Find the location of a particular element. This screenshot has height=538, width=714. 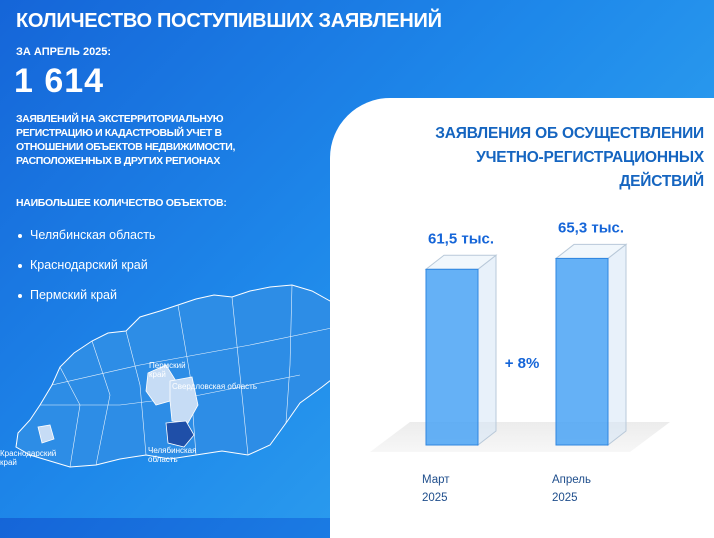

growth-annotation: + 8% is located at coordinates (522, 363).